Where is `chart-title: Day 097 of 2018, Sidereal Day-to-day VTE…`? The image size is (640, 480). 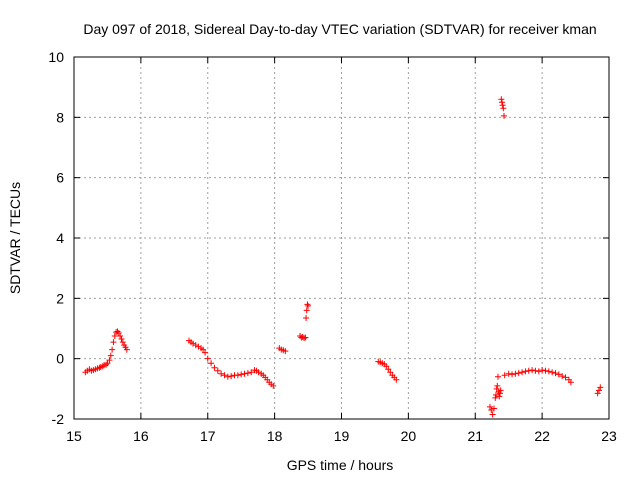 chart-title: Day 097 of 2018, Sidereal Day-to-day VTE… is located at coordinates (339, 29).